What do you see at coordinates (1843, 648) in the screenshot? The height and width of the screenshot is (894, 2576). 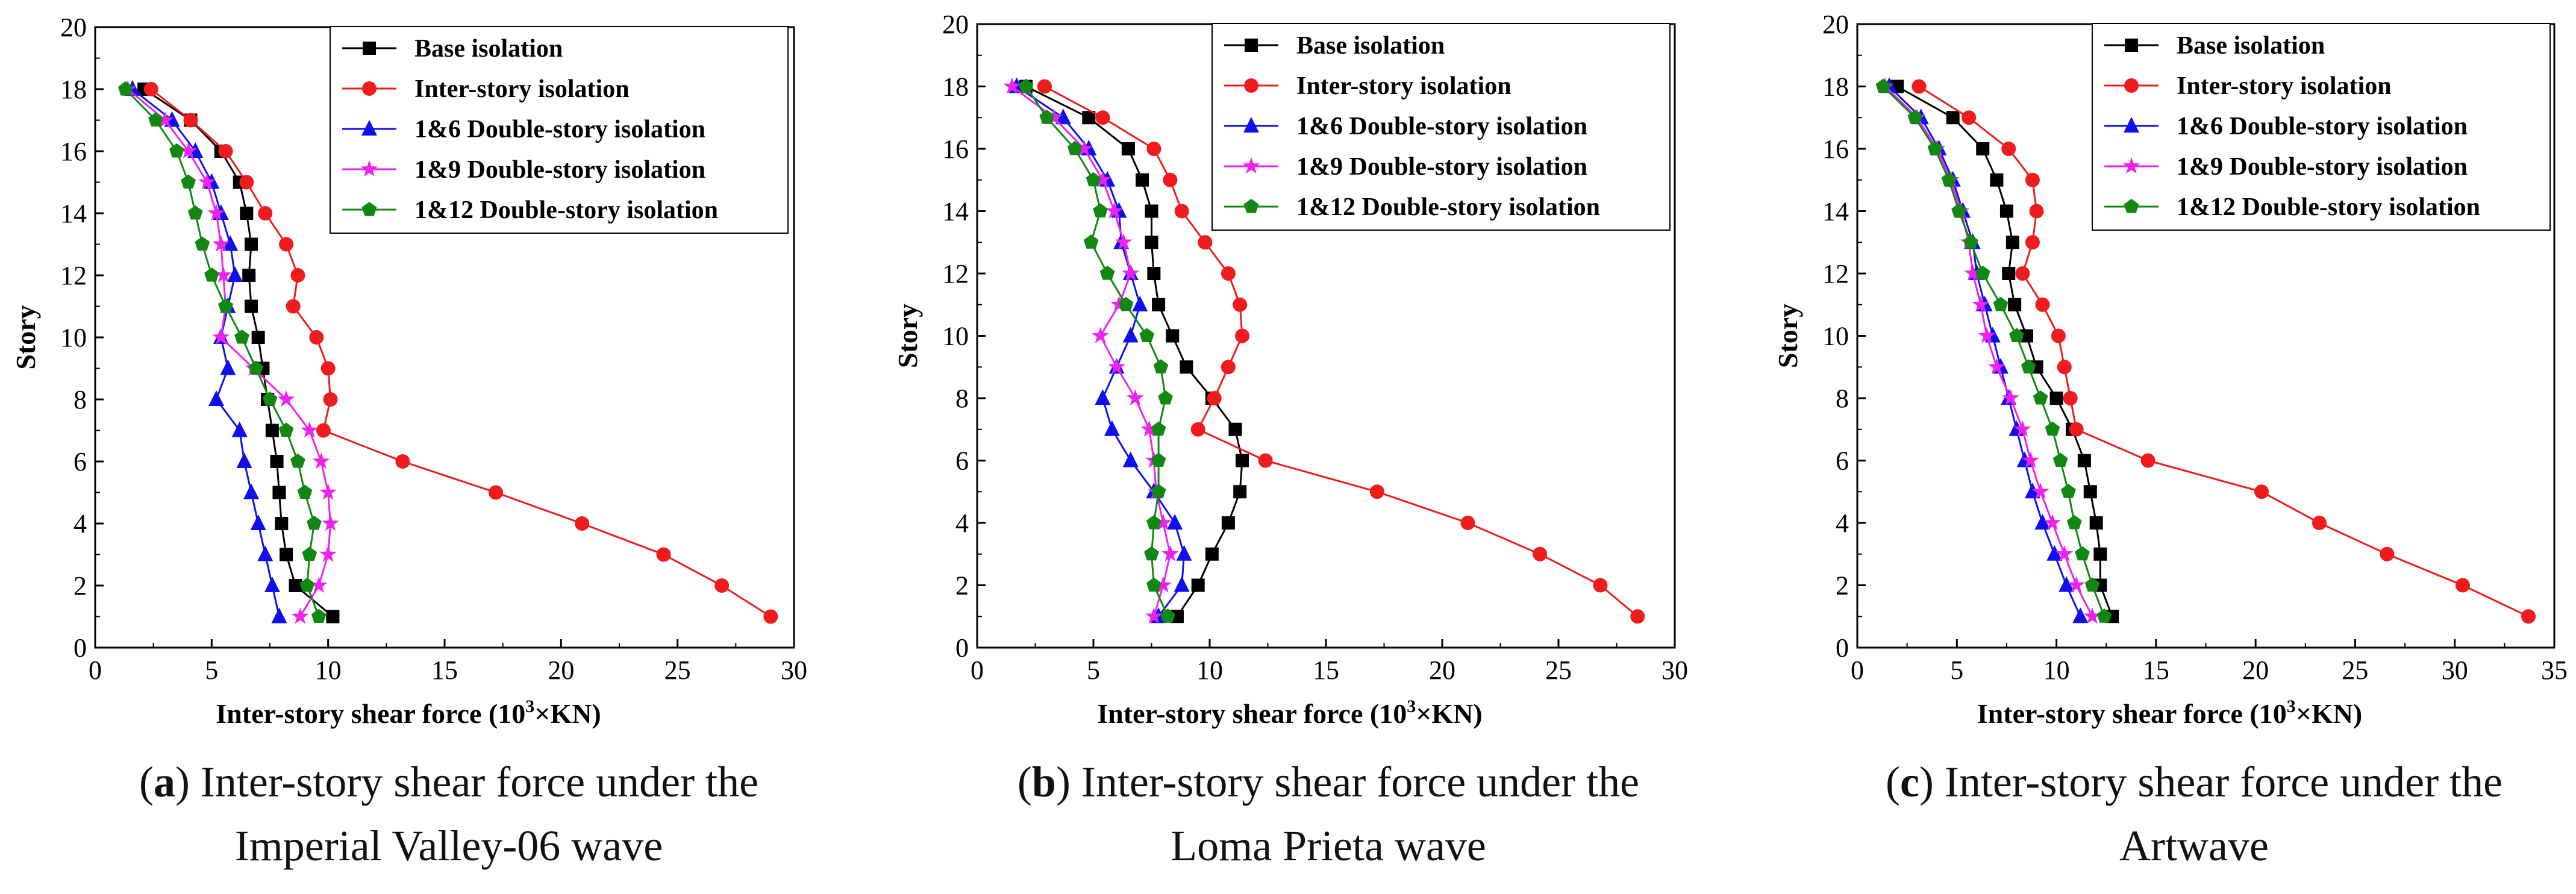 I see `y-tick-label: 0` at bounding box center [1843, 648].